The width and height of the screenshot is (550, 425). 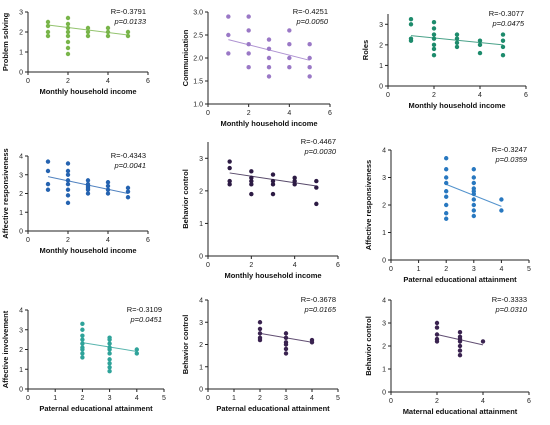 I want to click on y-axis-label: Behavior control, so click(x=368, y=346).